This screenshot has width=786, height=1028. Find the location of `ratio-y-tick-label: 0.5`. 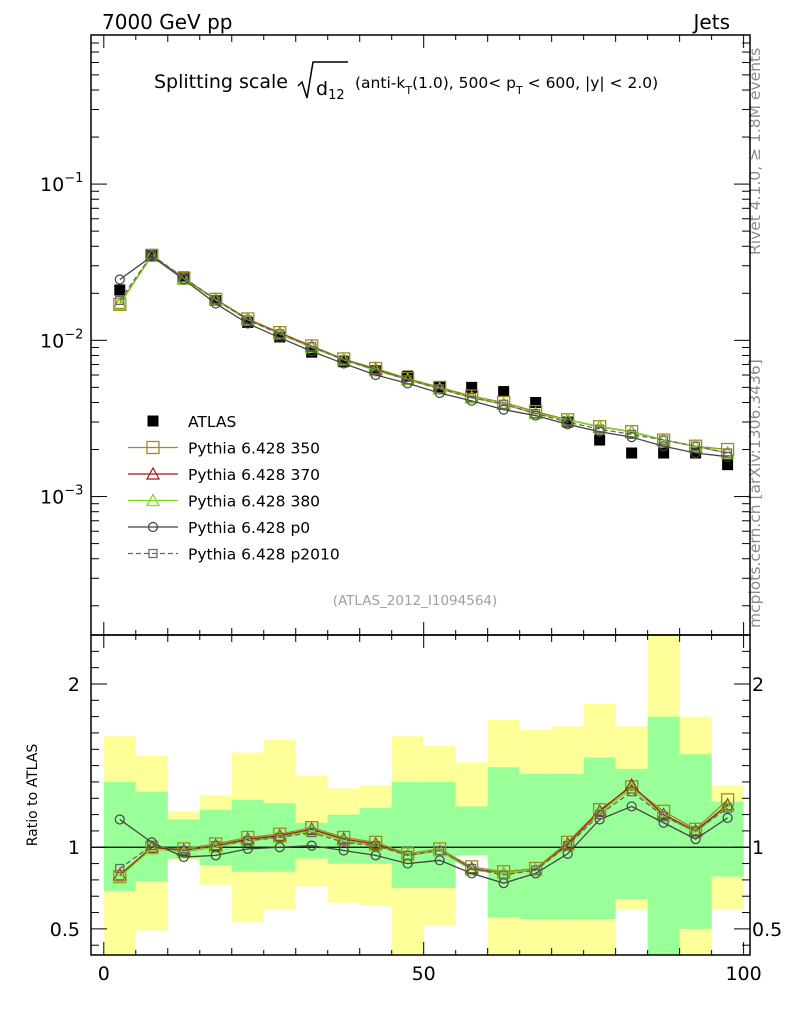

ratio-y-tick-label: 0.5 is located at coordinates (65, 930).